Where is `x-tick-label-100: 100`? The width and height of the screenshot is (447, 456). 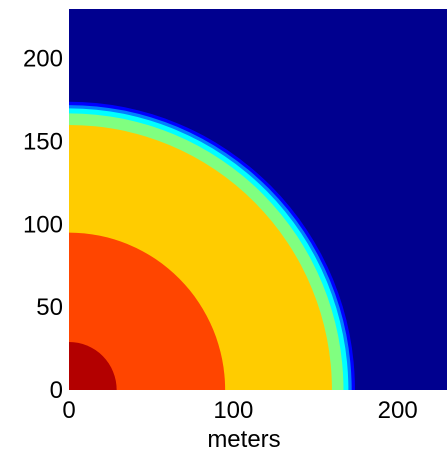 x-tick-label-100: 100 is located at coordinates (233, 410).